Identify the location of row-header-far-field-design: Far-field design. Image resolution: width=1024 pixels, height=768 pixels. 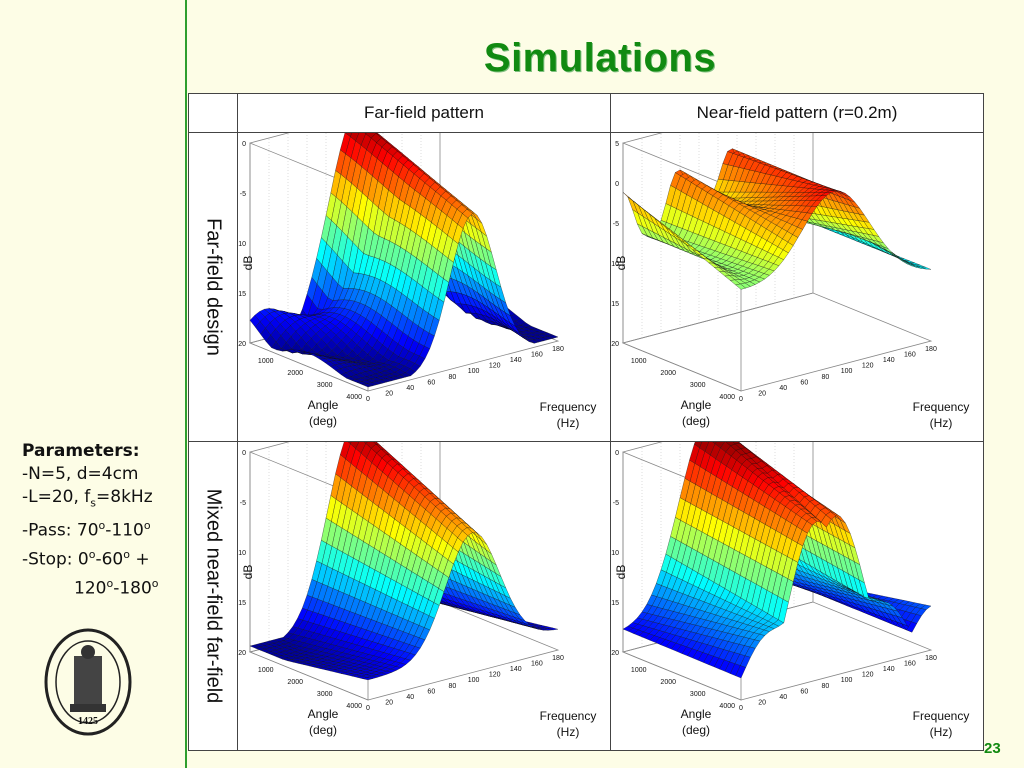
(213, 287).